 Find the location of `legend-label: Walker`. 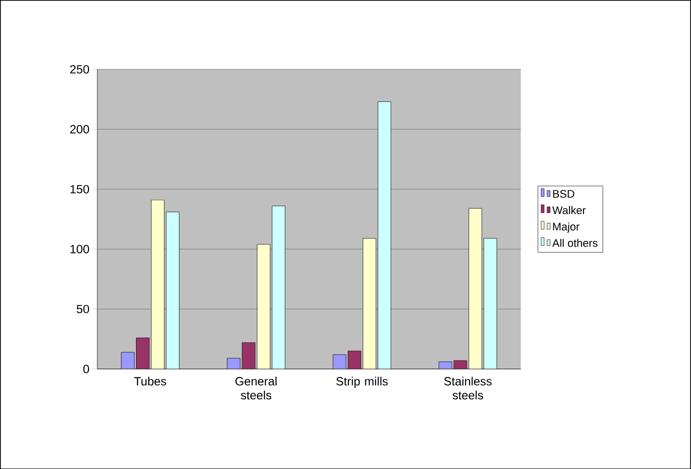

legend-label: Walker is located at coordinates (569, 210).